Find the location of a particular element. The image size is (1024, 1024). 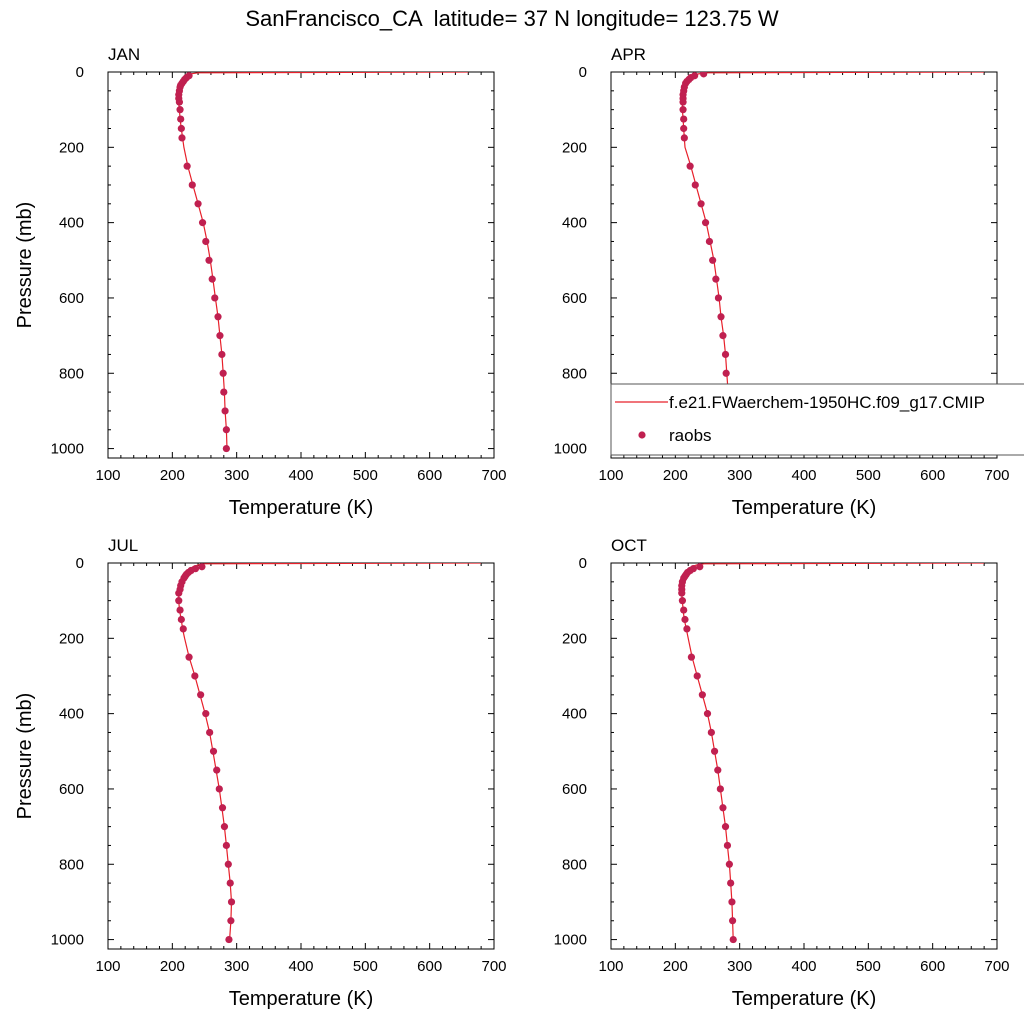

x-tick-label: 400 is located at coordinates (803, 475).